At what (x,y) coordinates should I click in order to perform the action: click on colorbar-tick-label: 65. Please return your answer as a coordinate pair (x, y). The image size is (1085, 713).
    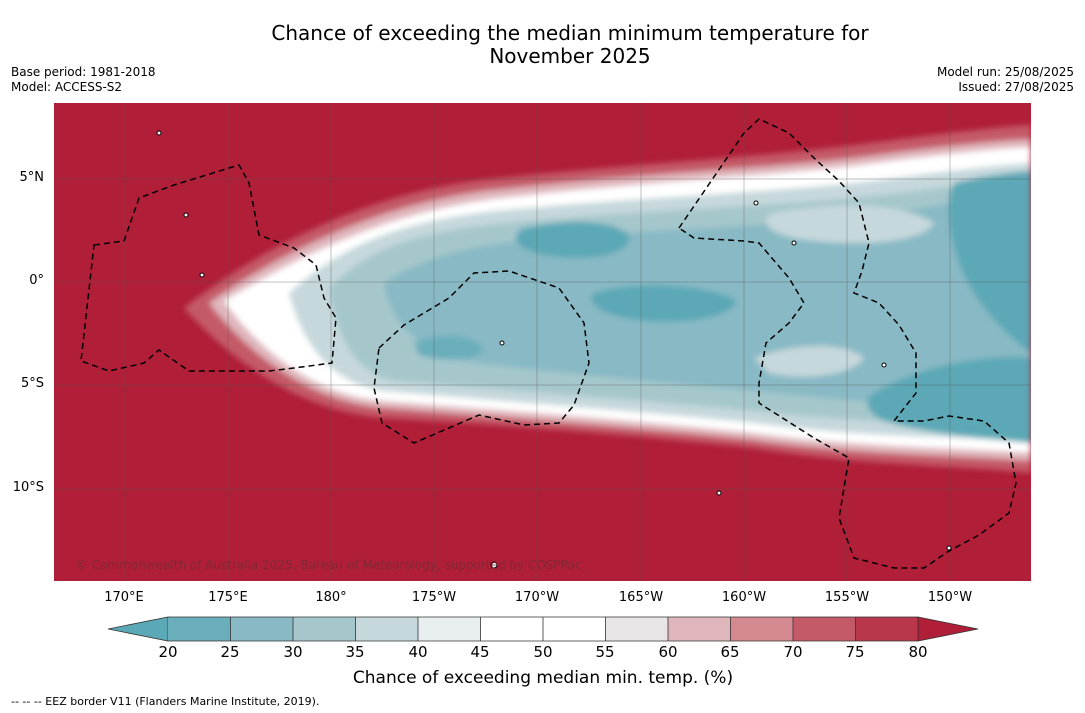
    Looking at the image, I should click on (730, 652).